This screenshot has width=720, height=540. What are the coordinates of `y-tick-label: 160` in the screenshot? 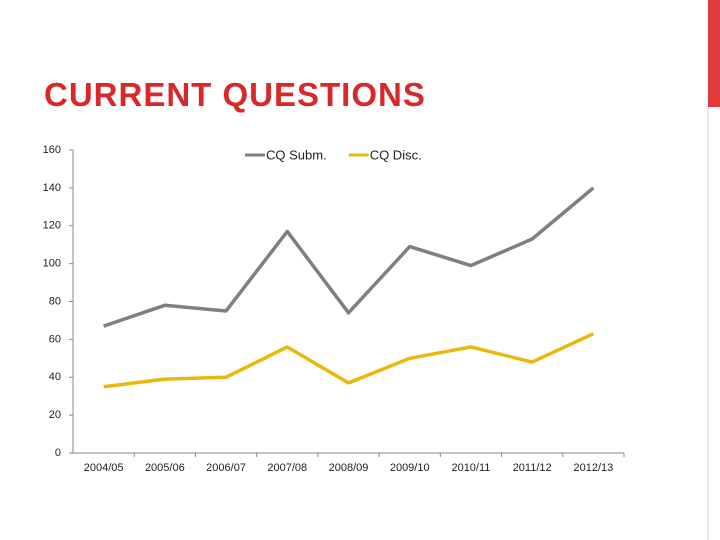 It's located at (52, 150).